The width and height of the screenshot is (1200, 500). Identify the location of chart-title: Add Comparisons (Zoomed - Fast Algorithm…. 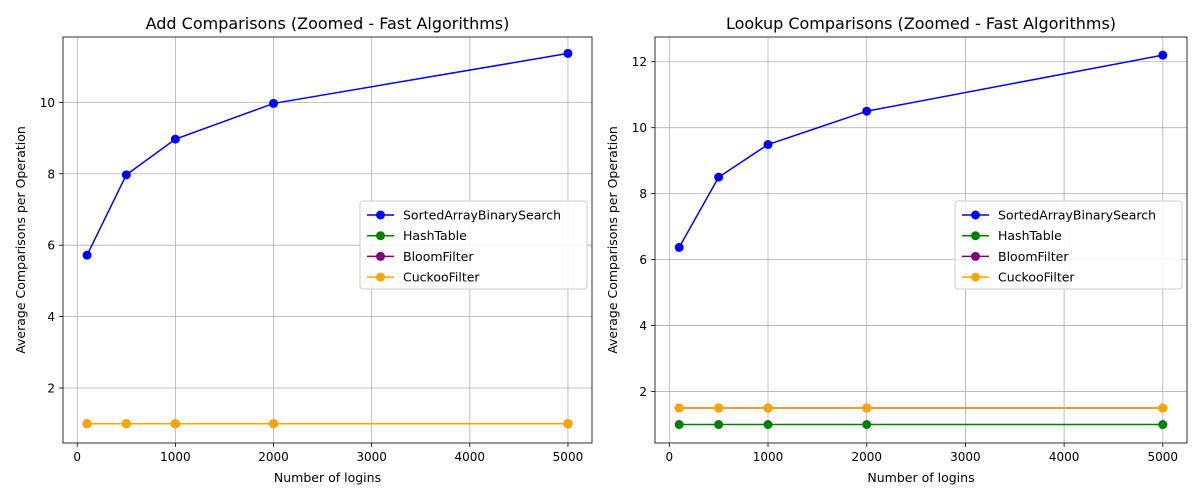
(328, 23).